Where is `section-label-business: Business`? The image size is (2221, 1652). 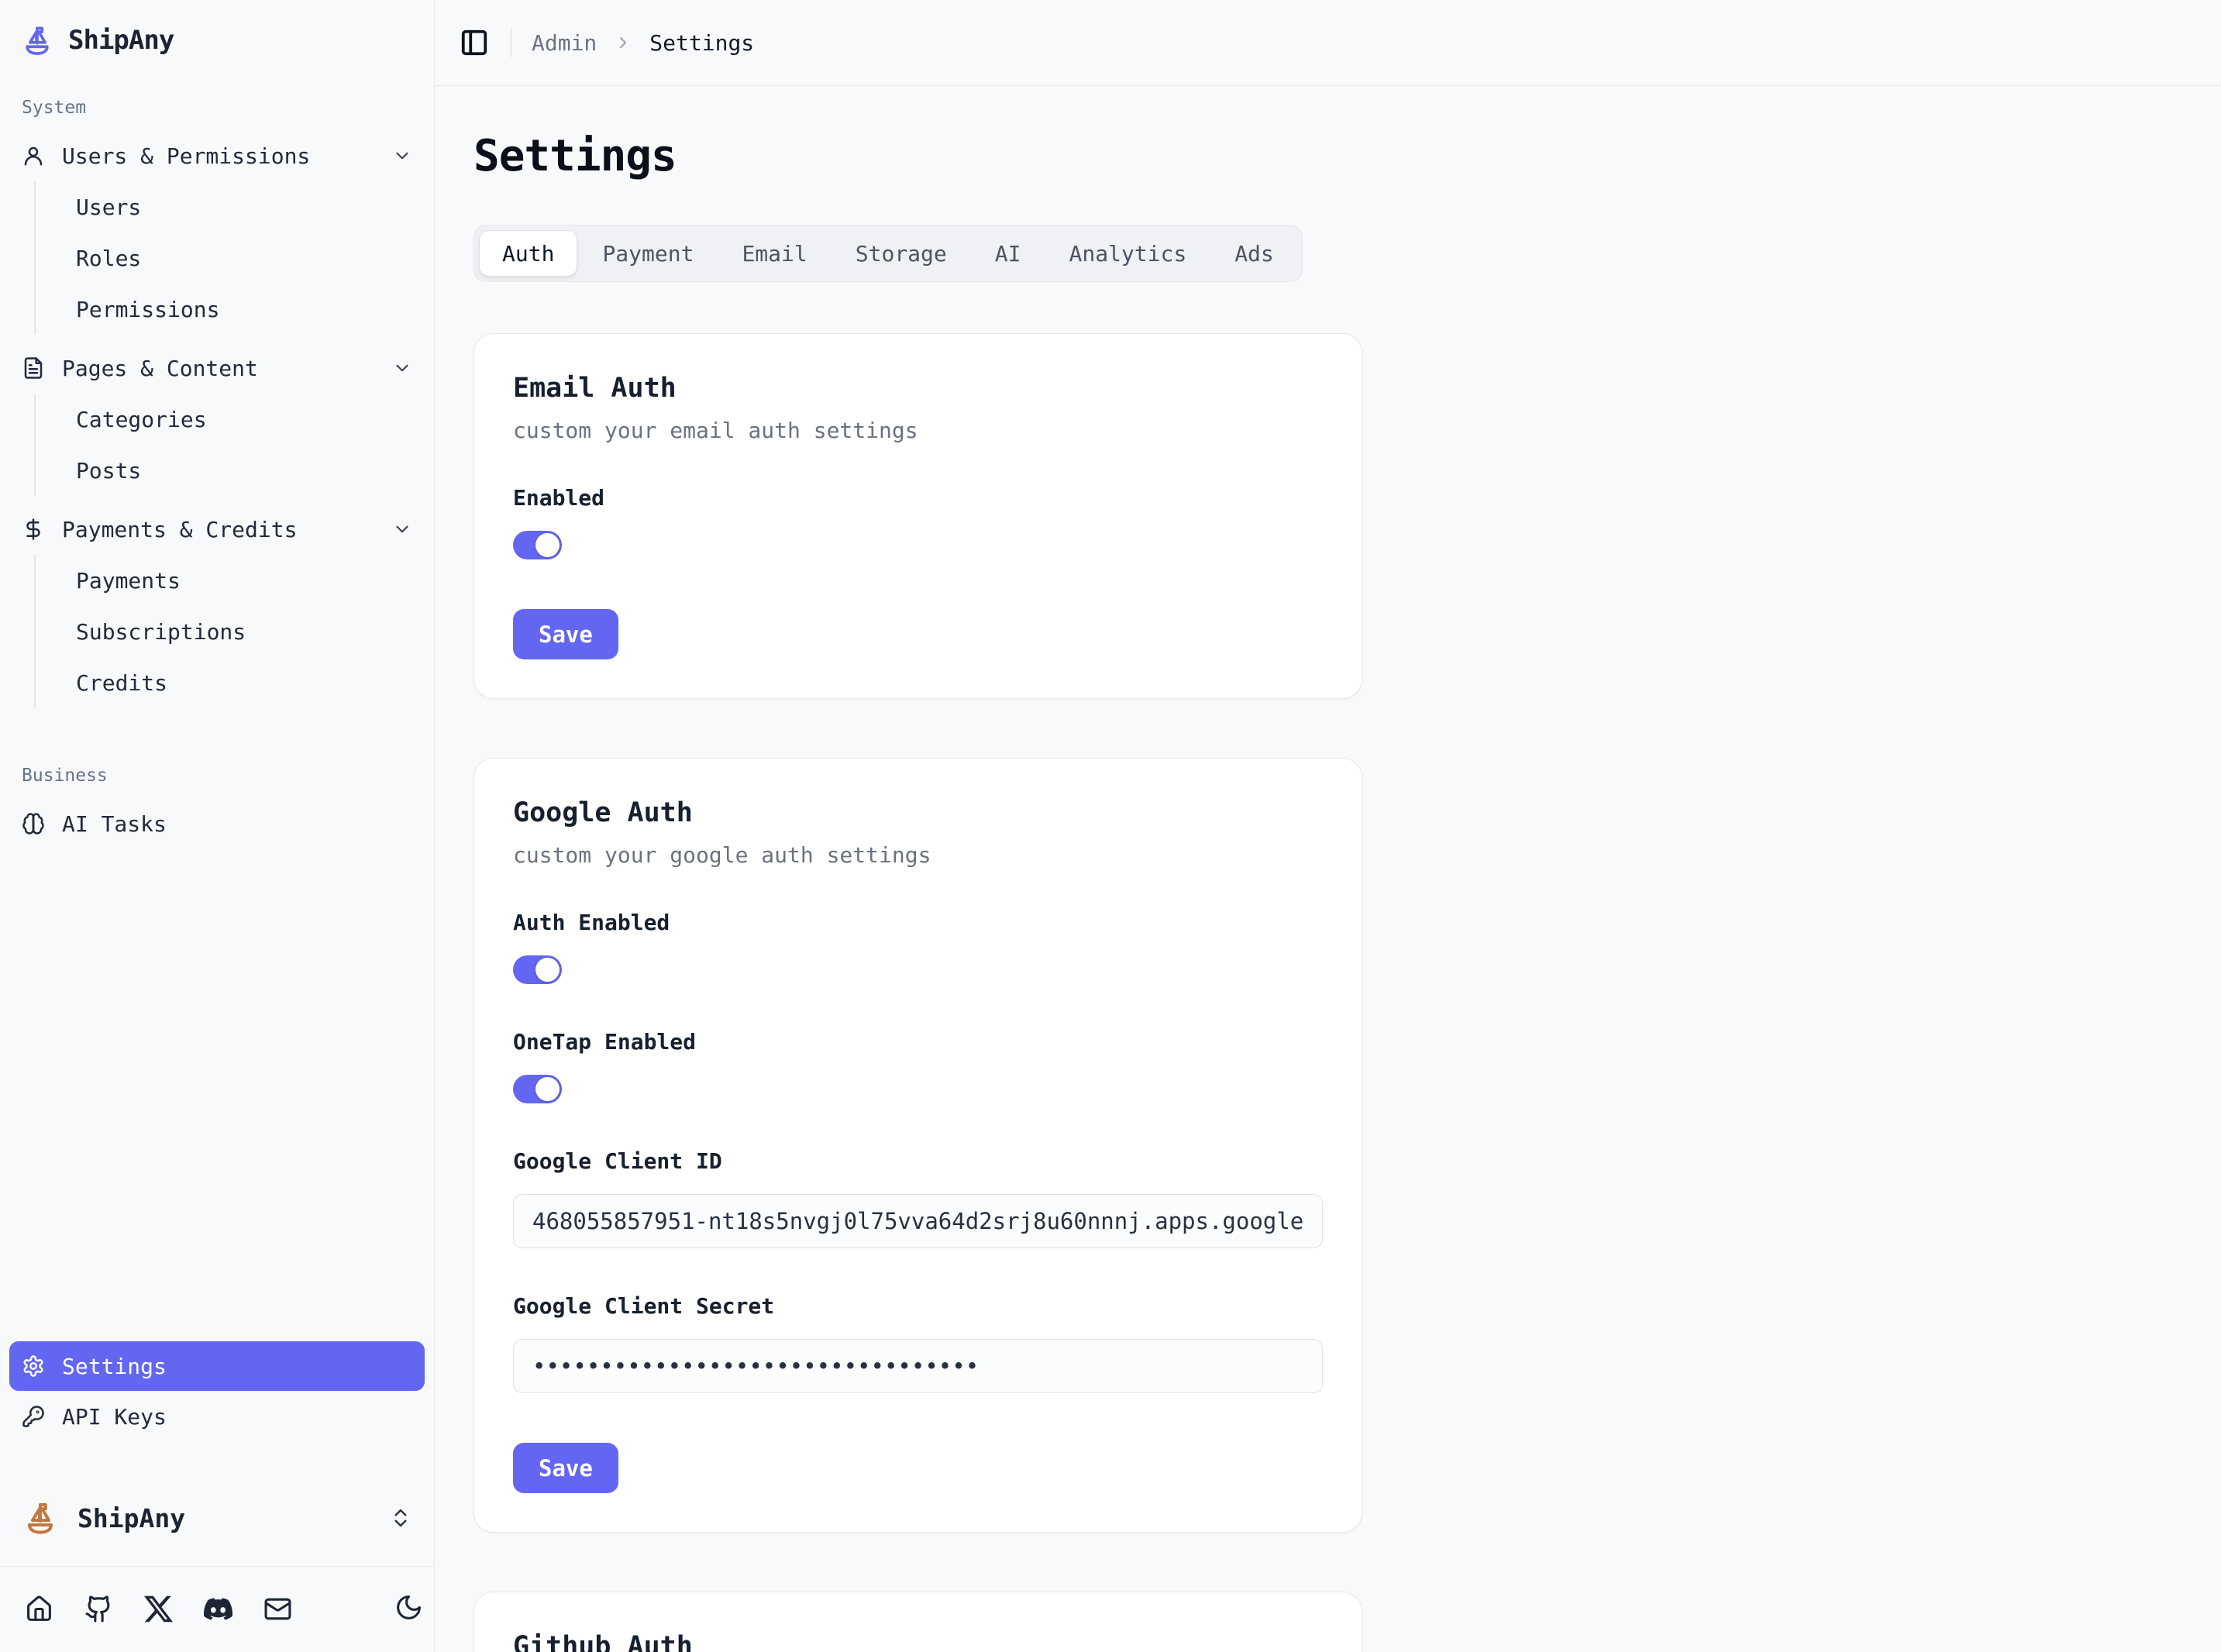
section-label-business: Business is located at coordinates (65, 776).